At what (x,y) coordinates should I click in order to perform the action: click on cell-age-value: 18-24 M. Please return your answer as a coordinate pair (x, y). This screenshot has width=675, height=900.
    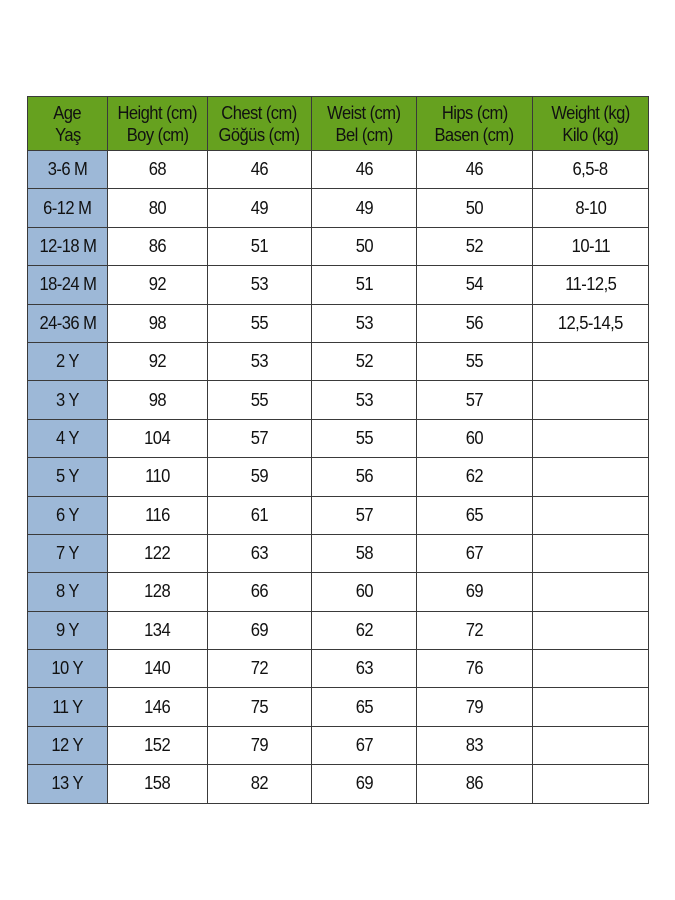
    Looking at the image, I should click on (67, 284).